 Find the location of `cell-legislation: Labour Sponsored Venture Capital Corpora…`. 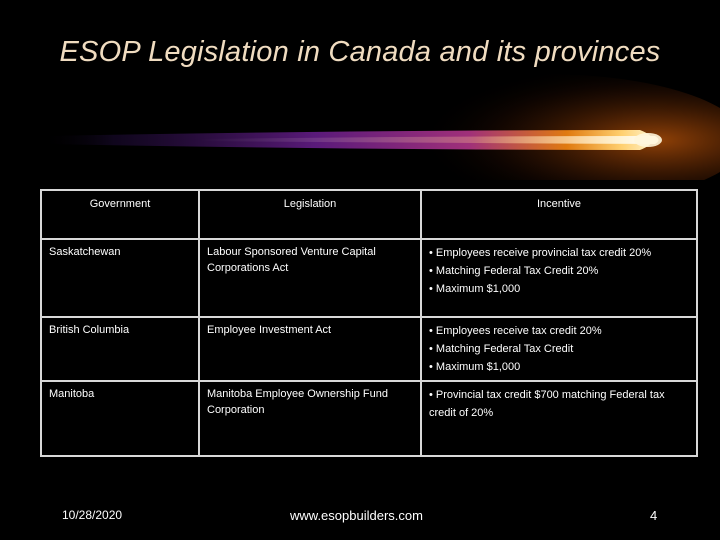

cell-legislation: Labour Sponsored Venture Capital Corpora… is located at coordinates (310, 278).